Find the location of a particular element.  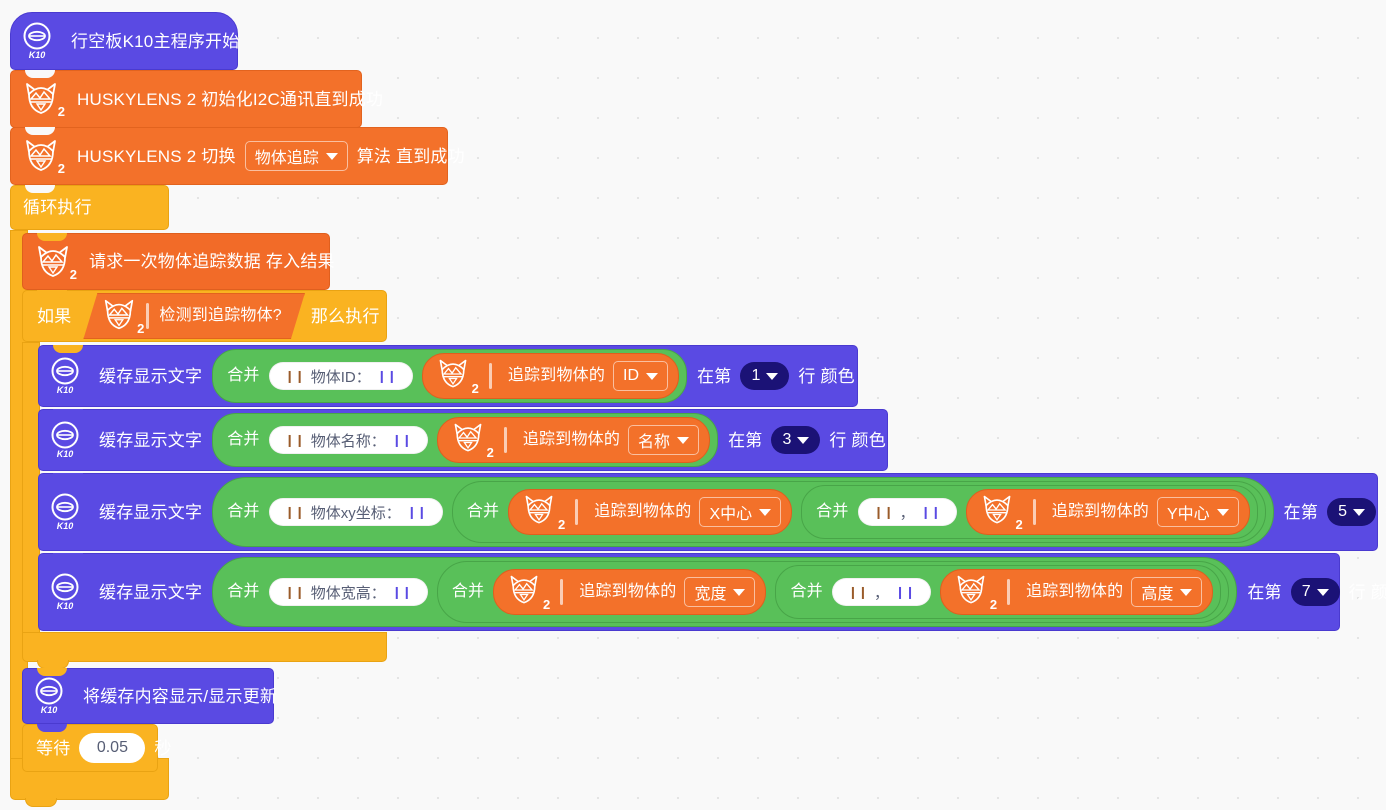

block-if-then: 如果 2 检测到追踪物体? is located at coordinates (204, 479).